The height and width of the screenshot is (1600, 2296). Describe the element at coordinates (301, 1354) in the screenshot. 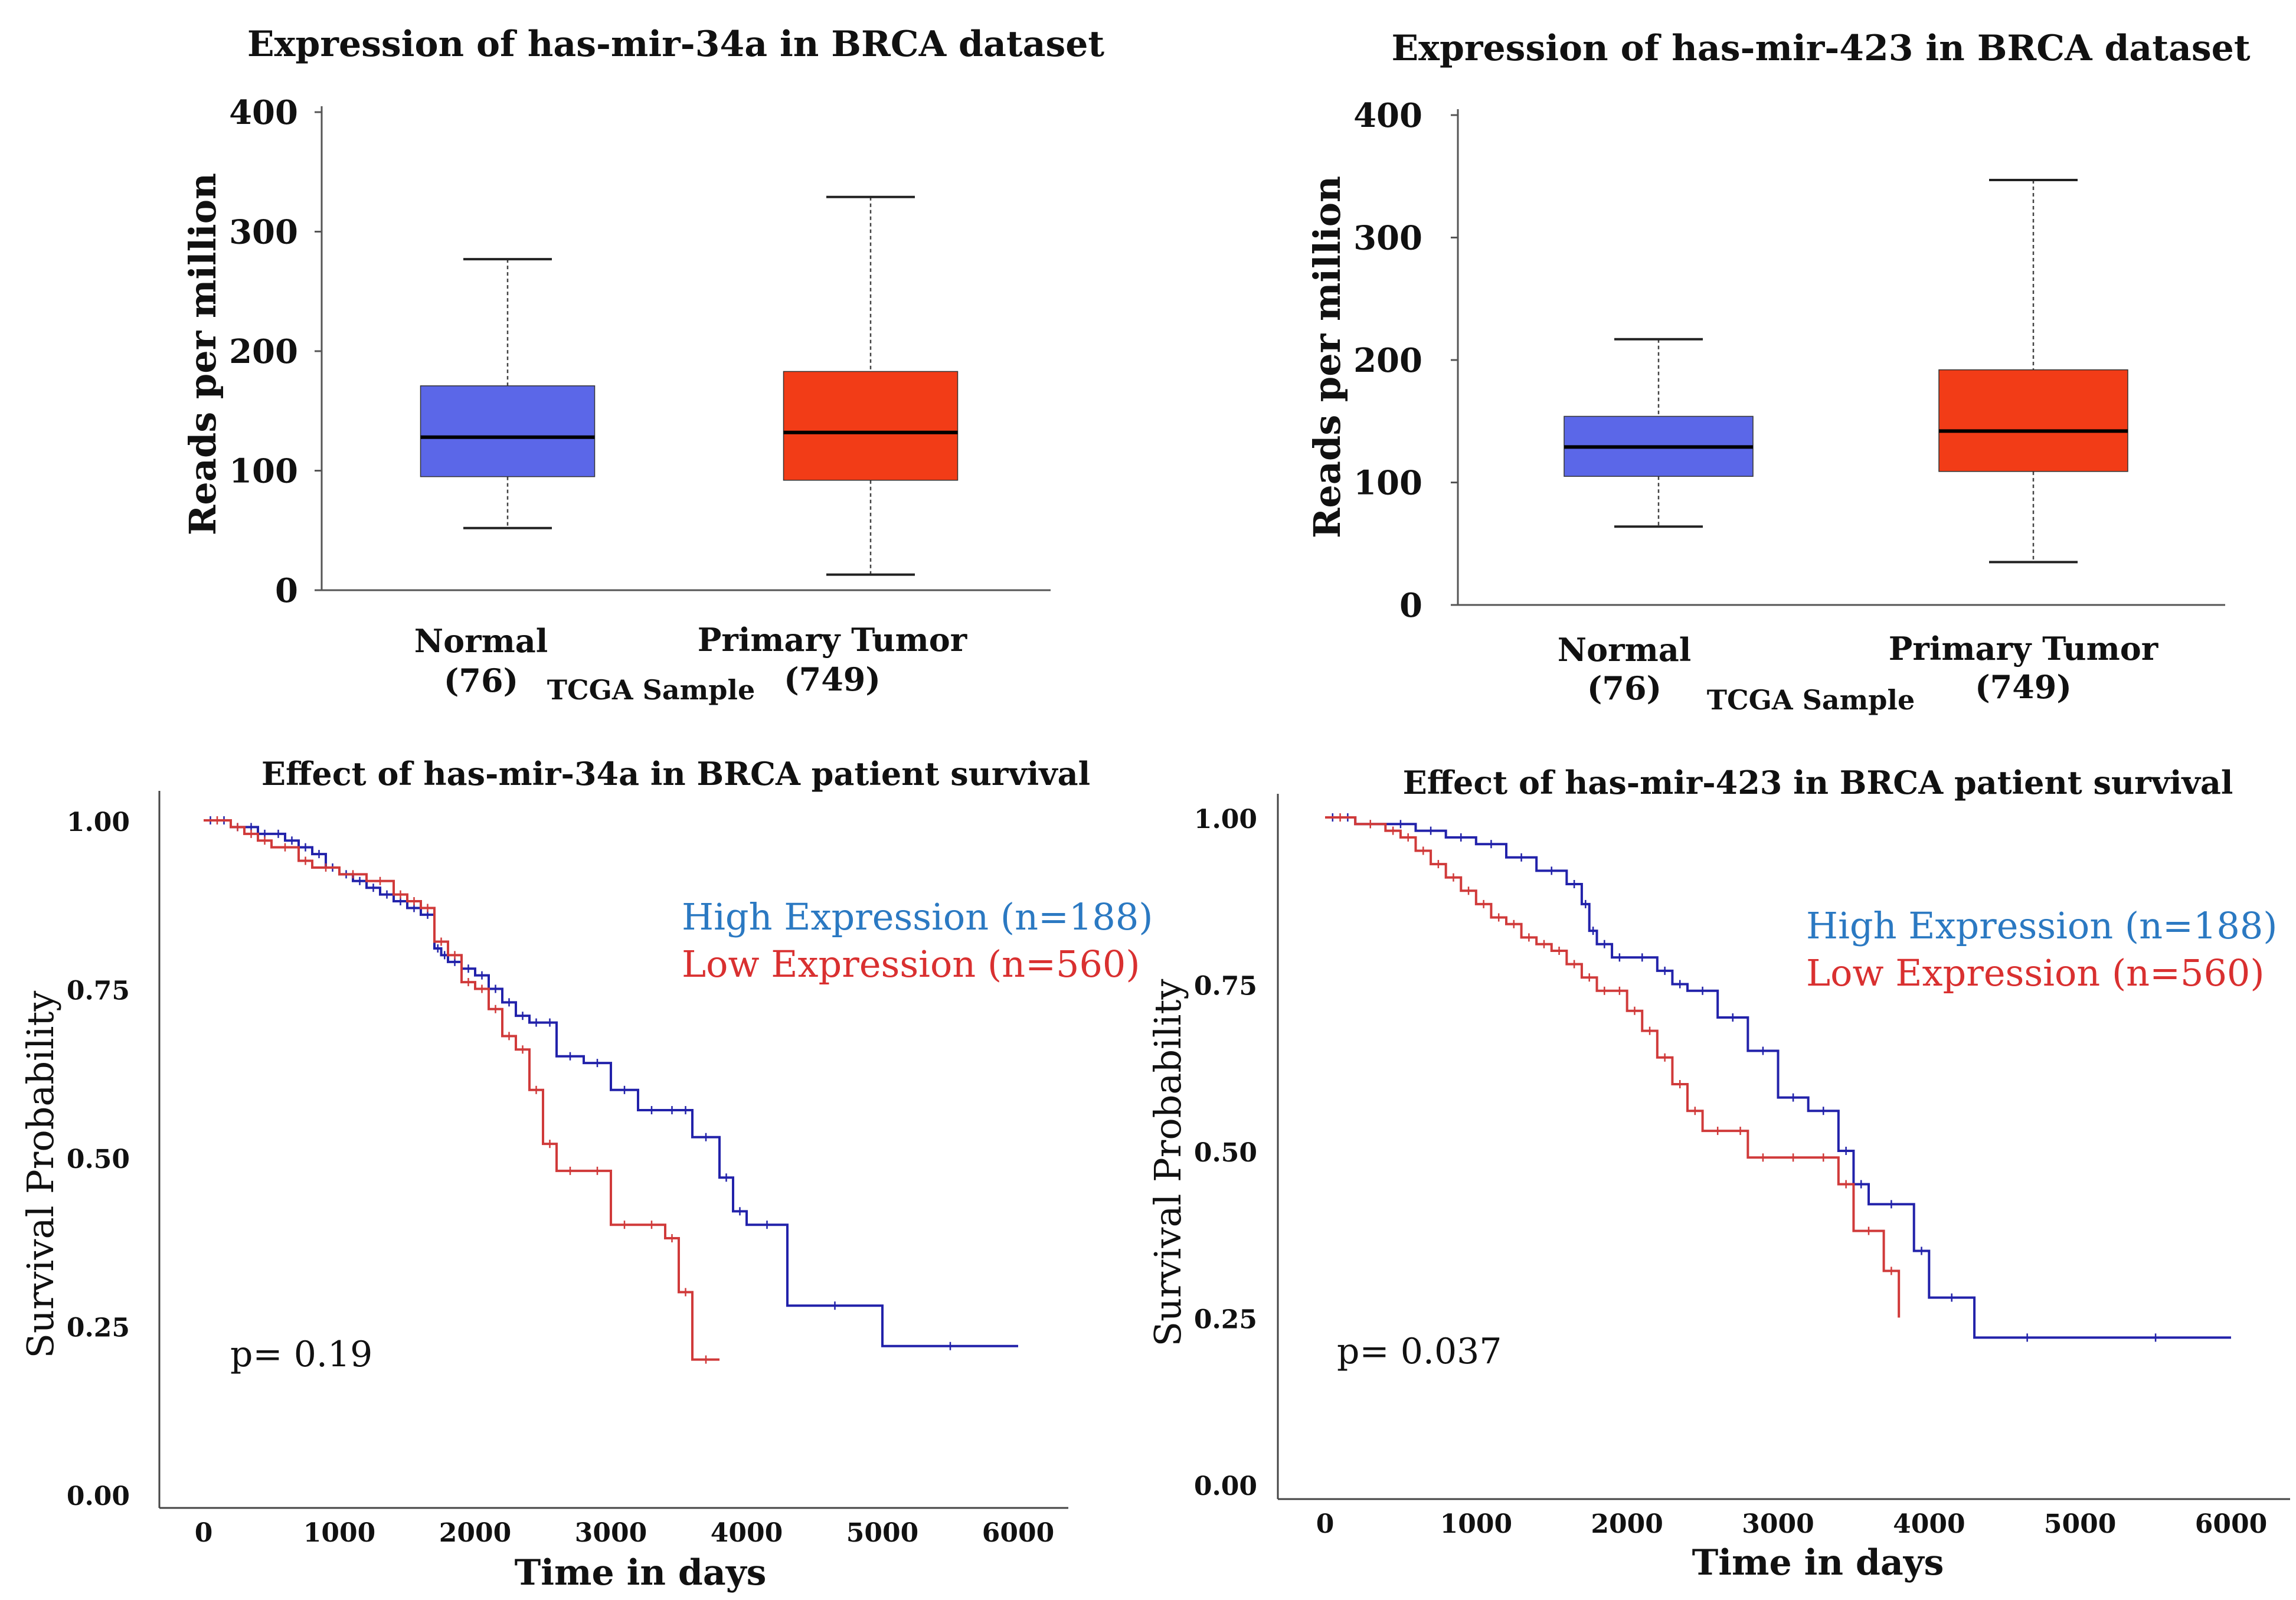

I see `p-value: p= 0.19` at that location.